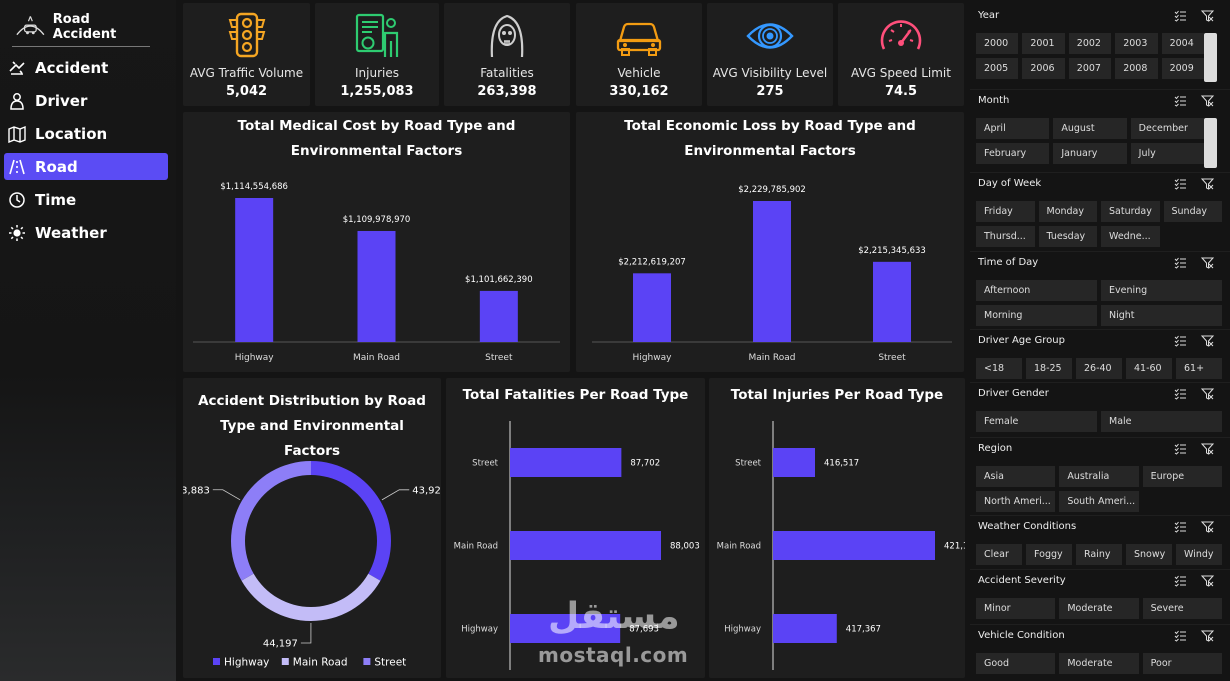  Describe the element at coordinates (997, 68) in the screenshot. I see `slicer-option: 2005` at that location.